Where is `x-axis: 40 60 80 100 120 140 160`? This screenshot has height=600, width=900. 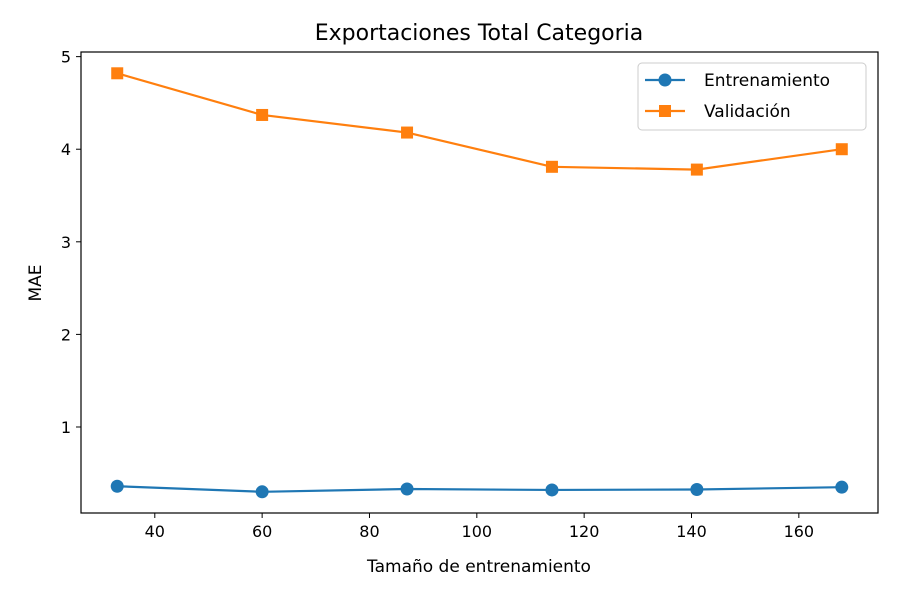
x-axis: 40 60 80 100 120 140 160 is located at coordinates (479, 527).